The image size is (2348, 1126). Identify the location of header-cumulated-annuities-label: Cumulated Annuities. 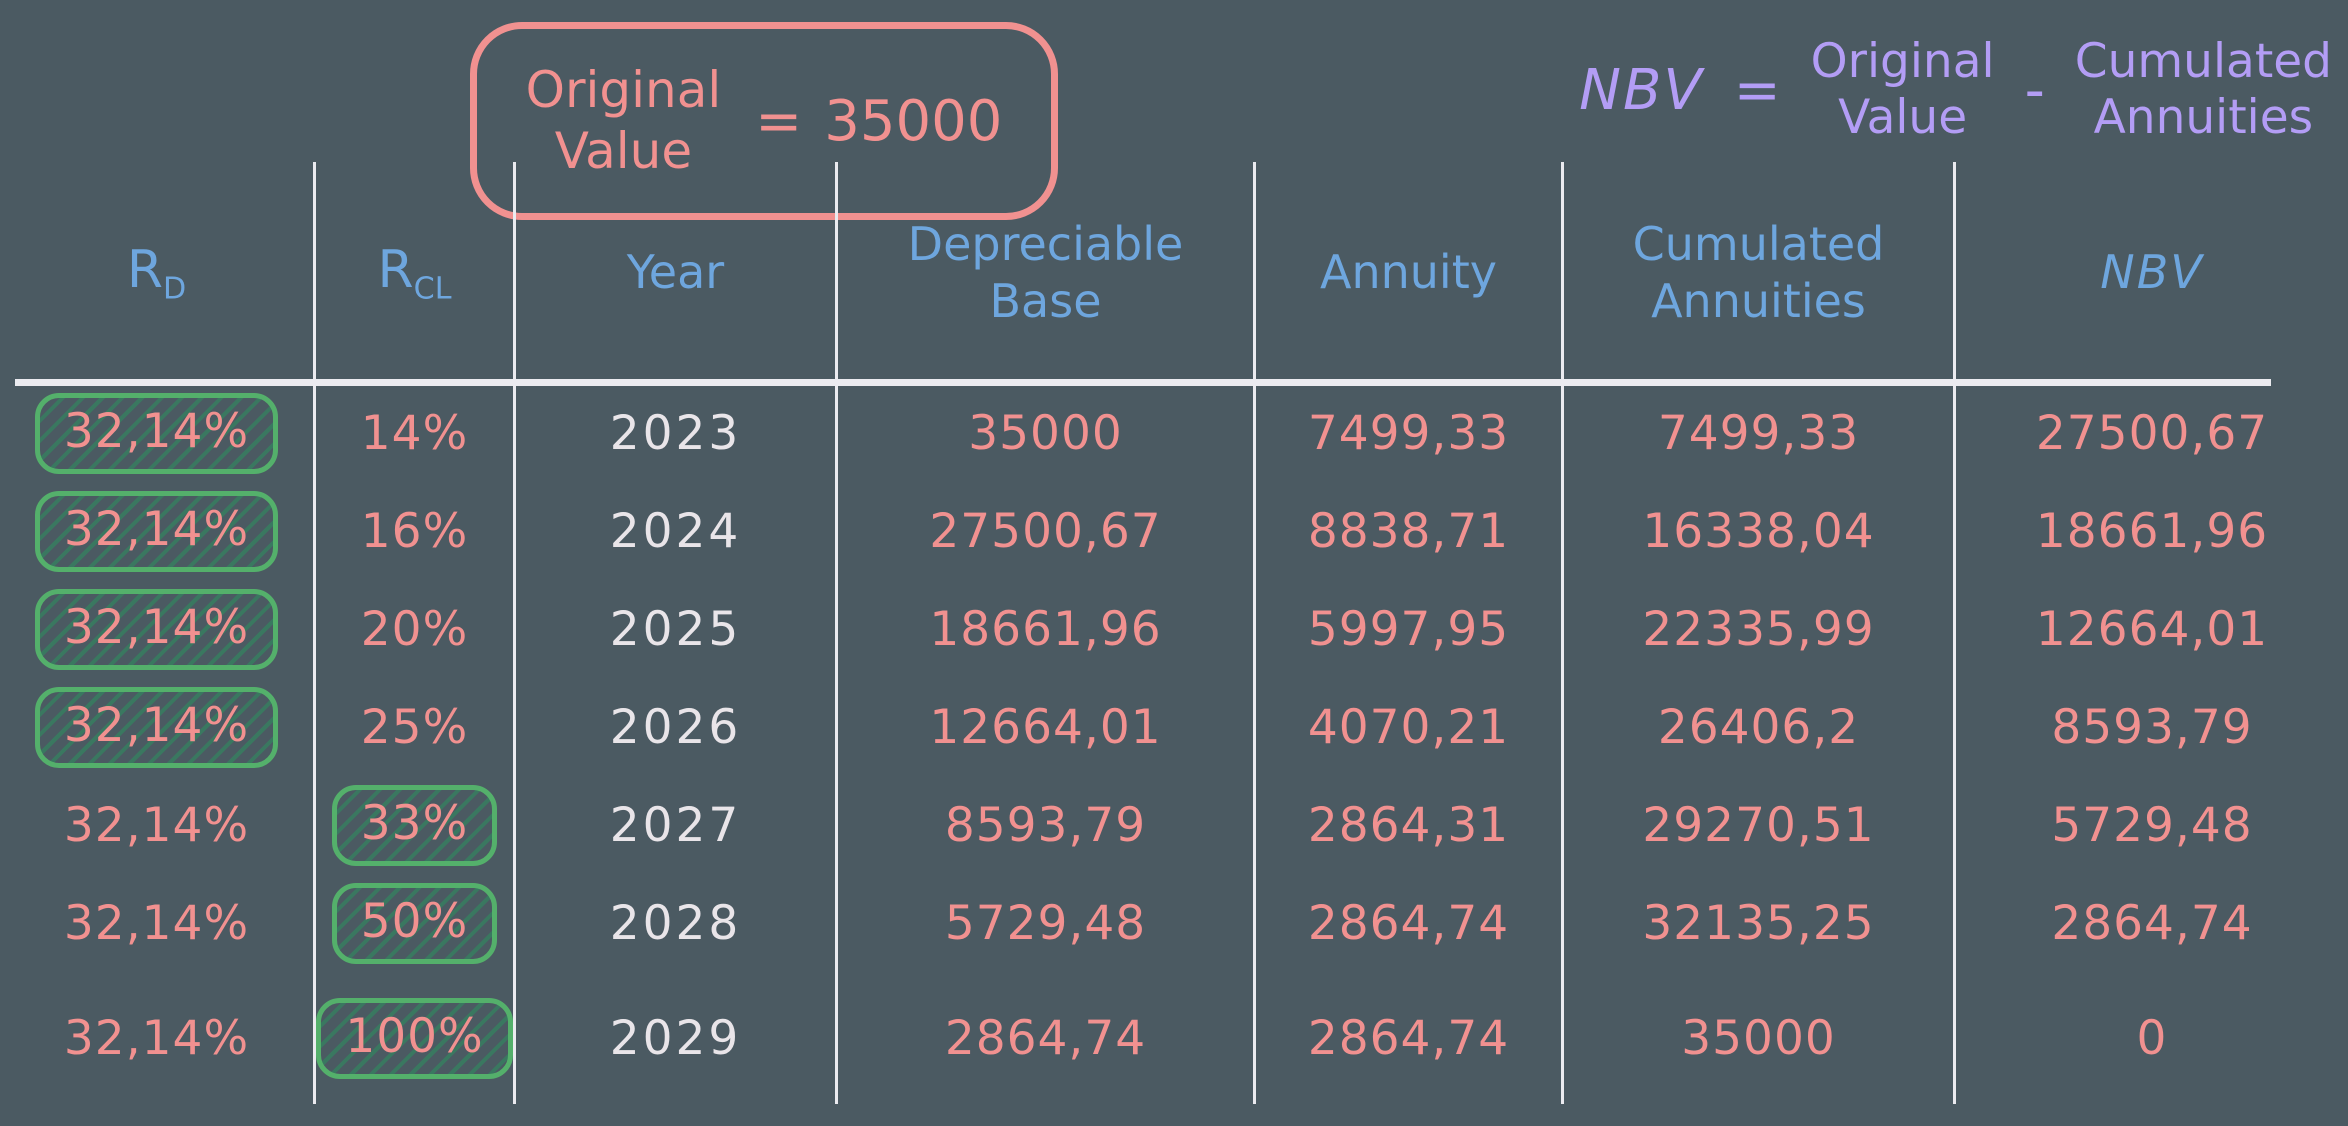
(1758, 272).